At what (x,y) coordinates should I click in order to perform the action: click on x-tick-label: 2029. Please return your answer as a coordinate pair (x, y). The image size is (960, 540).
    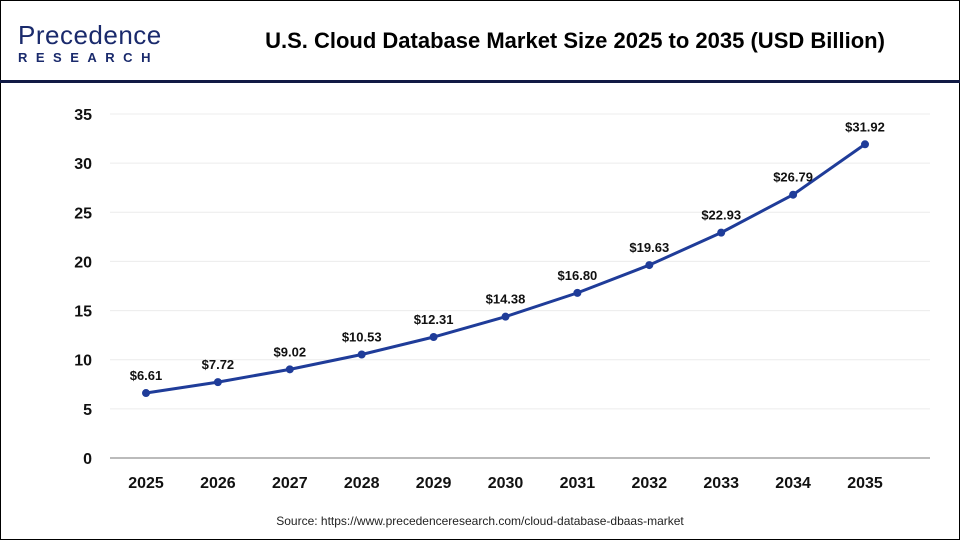
    Looking at the image, I should click on (434, 483).